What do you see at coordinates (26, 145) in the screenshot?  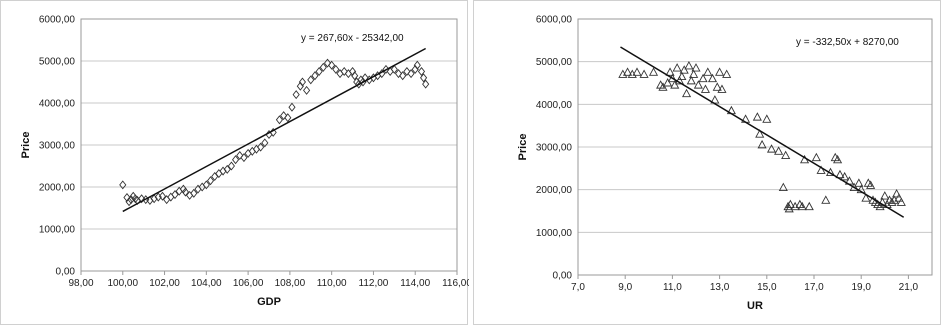 I see `y-axis-title: Price` at bounding box center [26, 145].